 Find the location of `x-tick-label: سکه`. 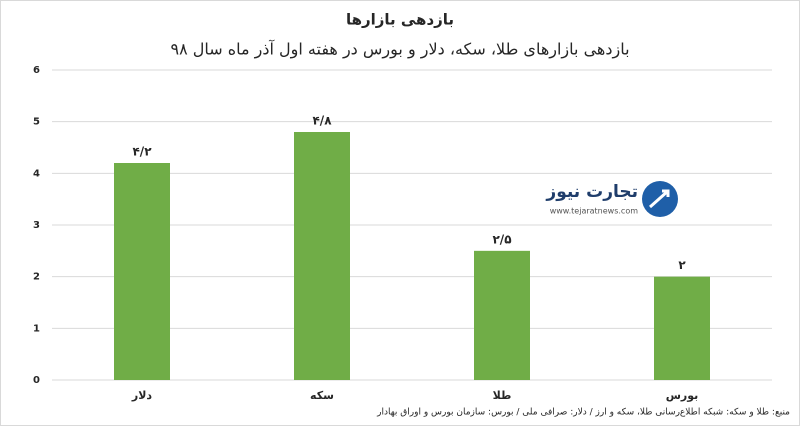

x-tick-label: سکه is located at coordinates (322, 395).